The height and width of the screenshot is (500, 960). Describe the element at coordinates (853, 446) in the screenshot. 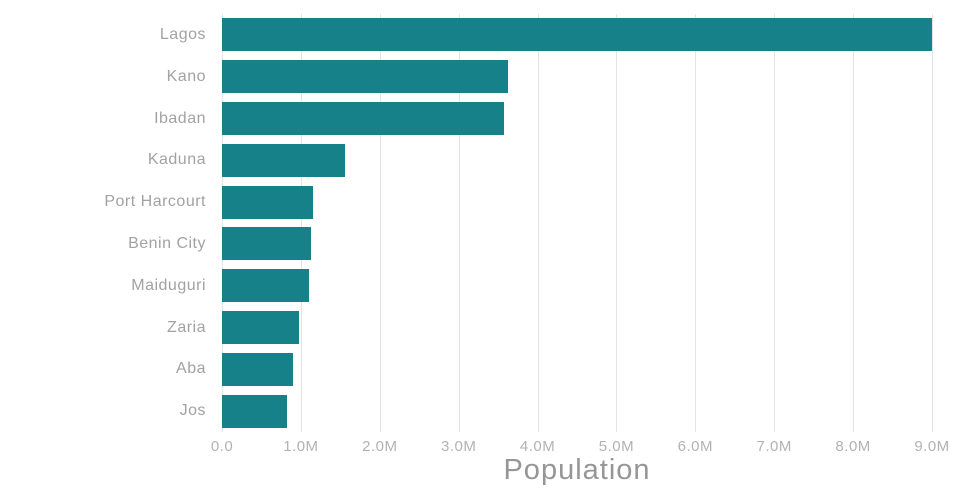

I see `x-tick-label: 8.0M` at that location.